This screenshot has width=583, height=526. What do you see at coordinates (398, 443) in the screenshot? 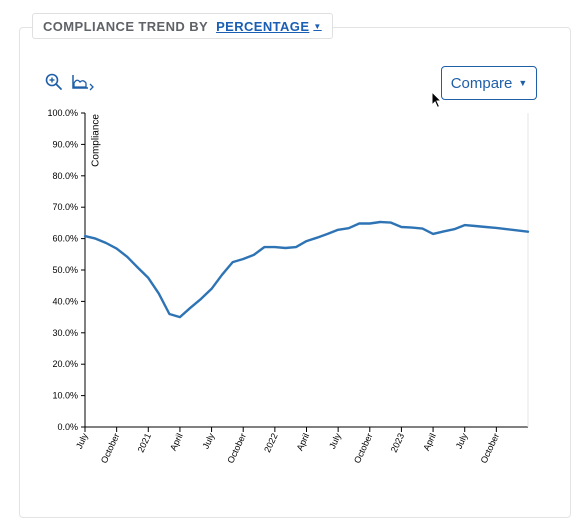
I see `x-tick-label: 2023` at bounding box center [398, 443].